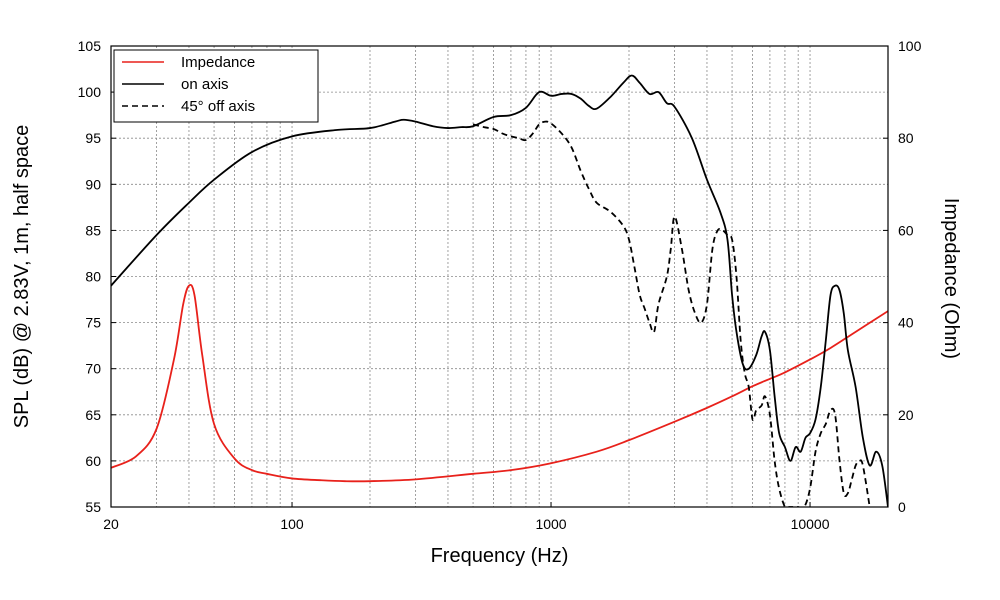  I want to click on legend-box, so click(216, 86).